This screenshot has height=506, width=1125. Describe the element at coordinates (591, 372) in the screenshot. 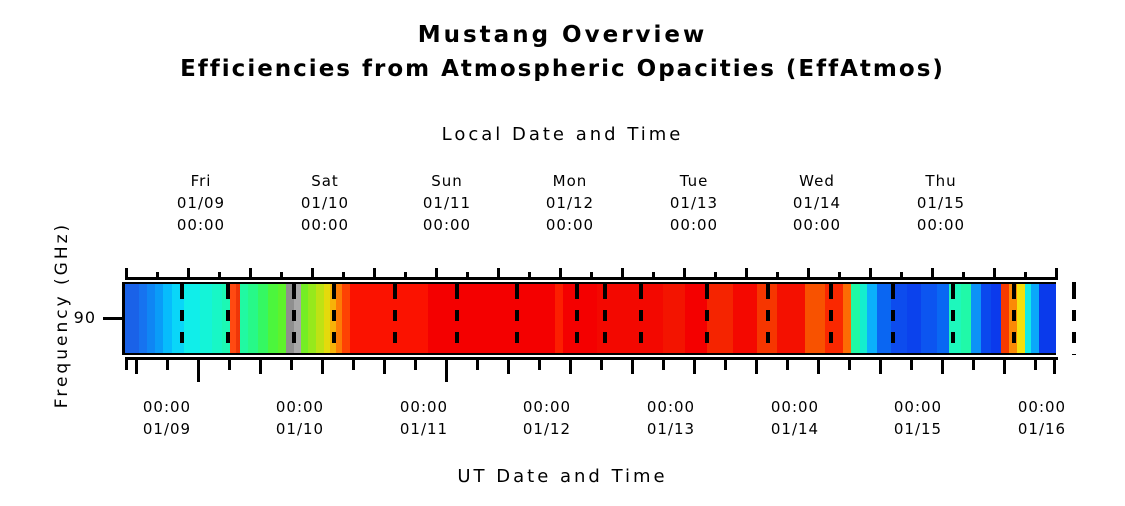

I see `bottom-tick-marks` at that location.